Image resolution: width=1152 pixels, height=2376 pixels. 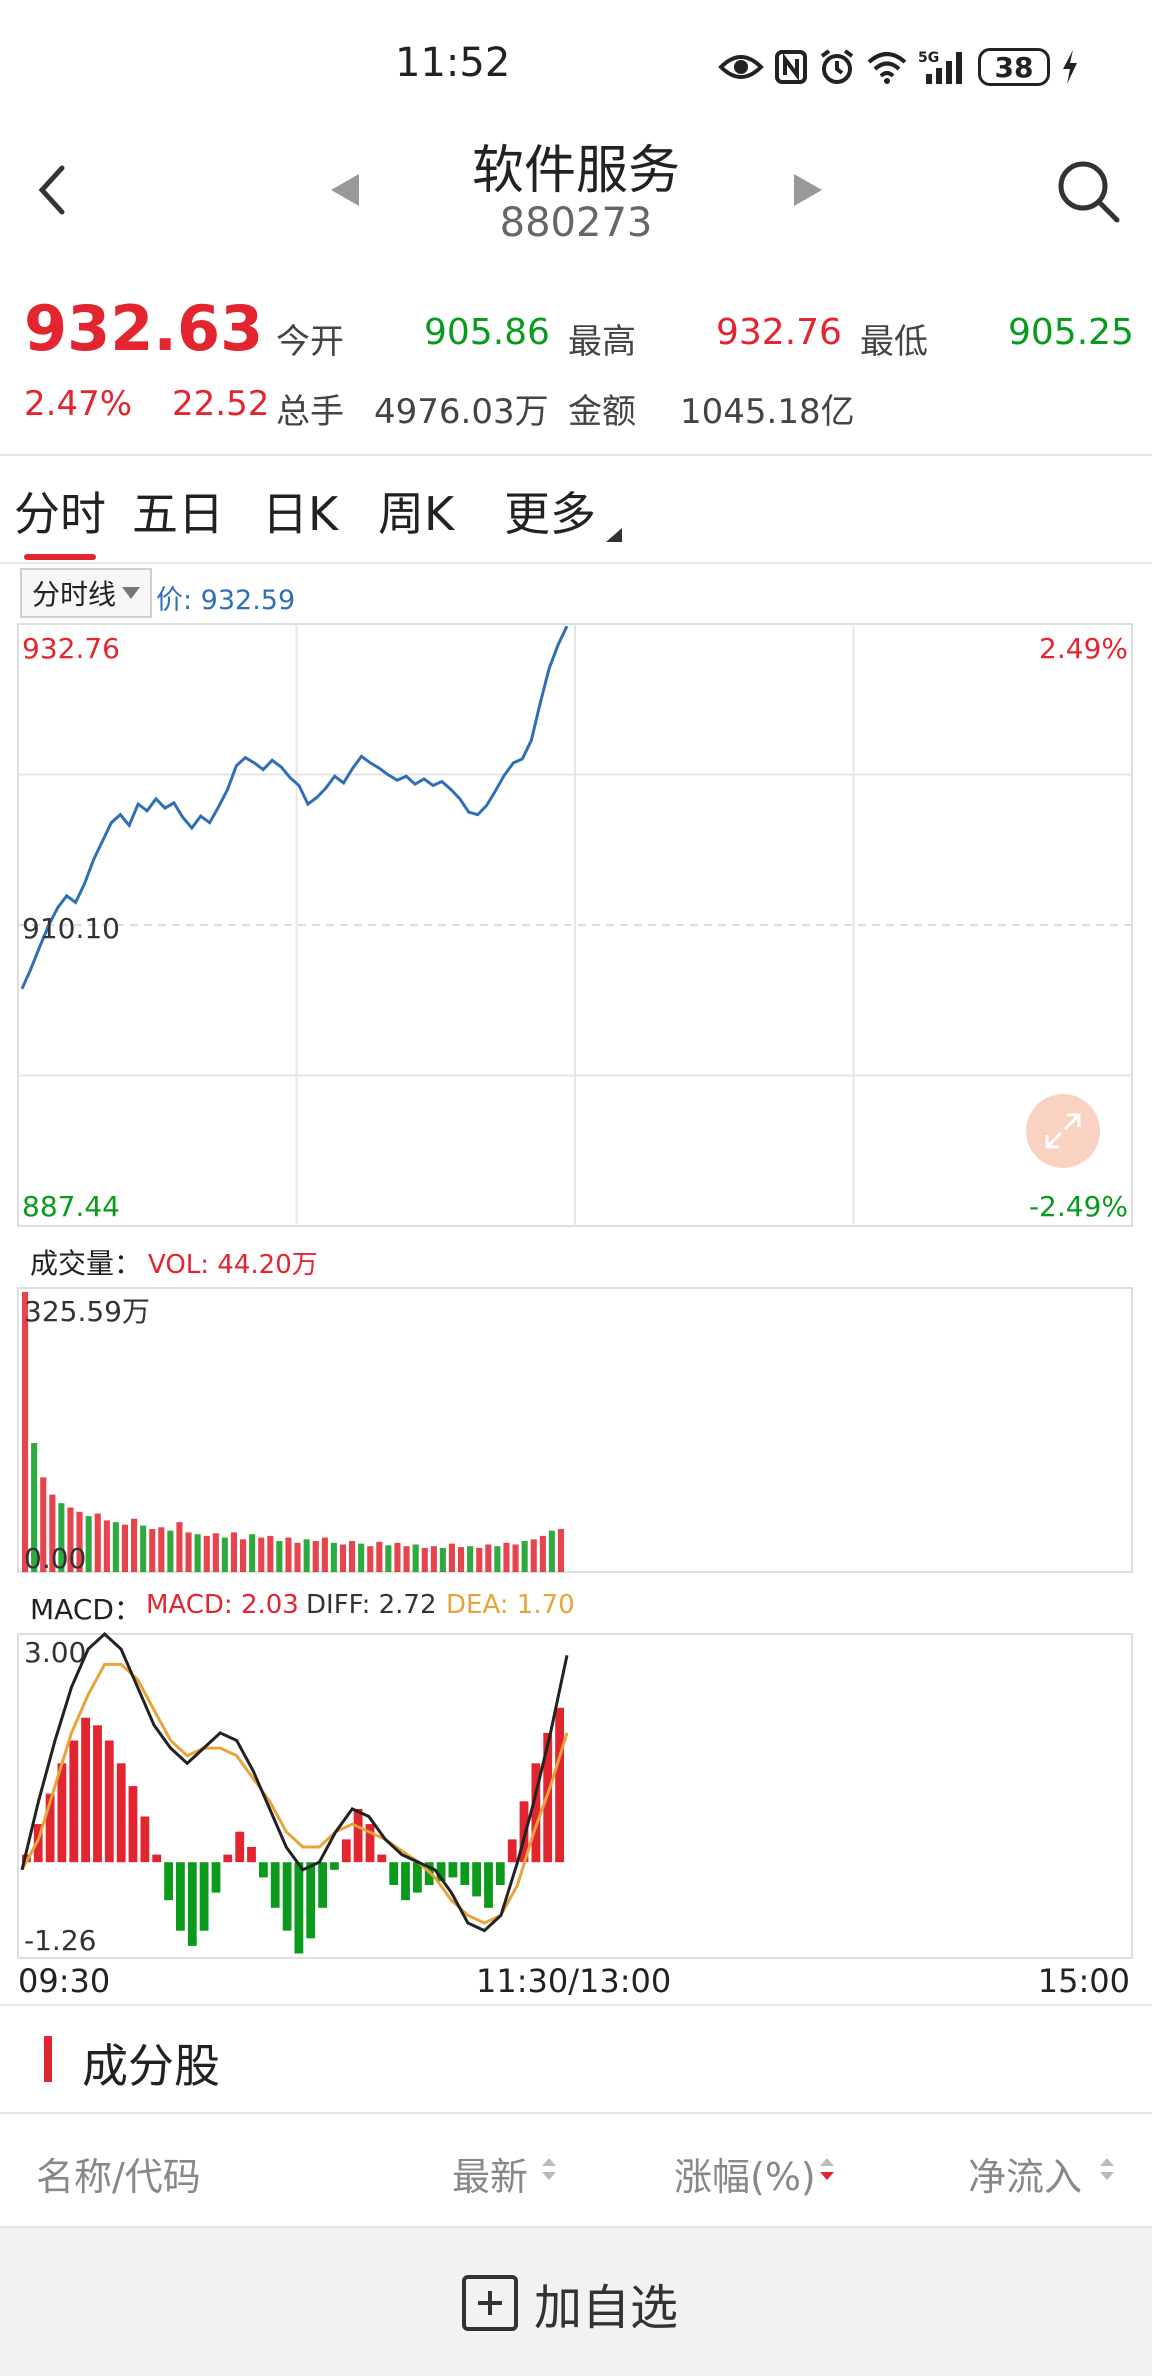 What do you see at coordinates (1014, 67) in the screenshot?
I see `battery-indicator: 38` at bounding box center [1014, 67].